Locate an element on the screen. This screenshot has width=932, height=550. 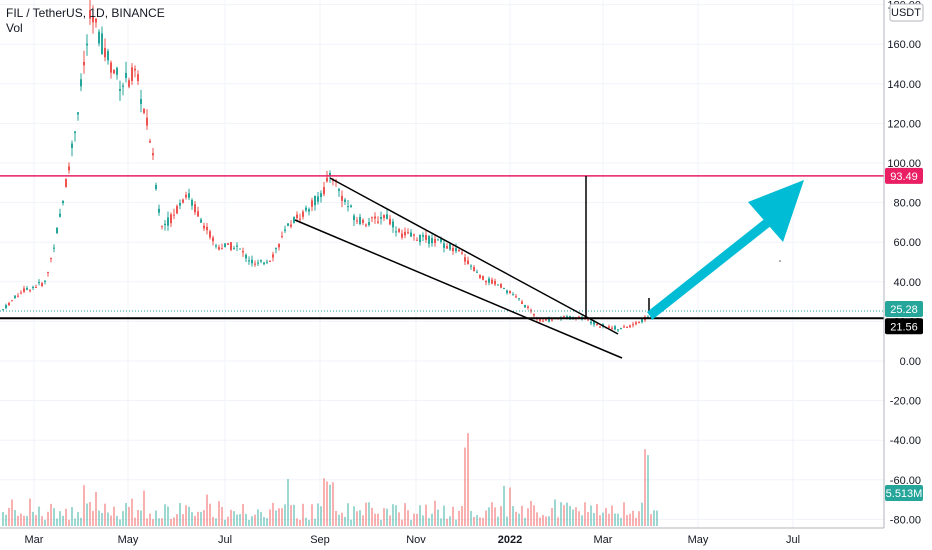
volume-badge-bg is located at coordinates (904, 493).